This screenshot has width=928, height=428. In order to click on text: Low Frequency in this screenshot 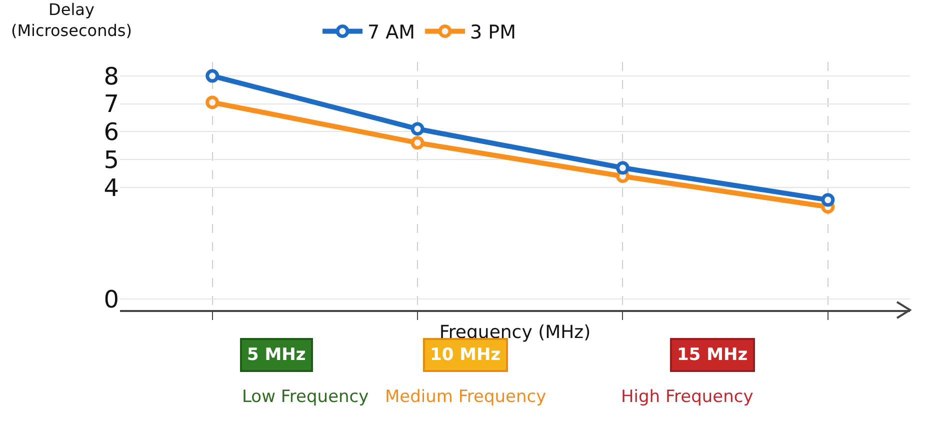, I will do `click(305, 397)`.